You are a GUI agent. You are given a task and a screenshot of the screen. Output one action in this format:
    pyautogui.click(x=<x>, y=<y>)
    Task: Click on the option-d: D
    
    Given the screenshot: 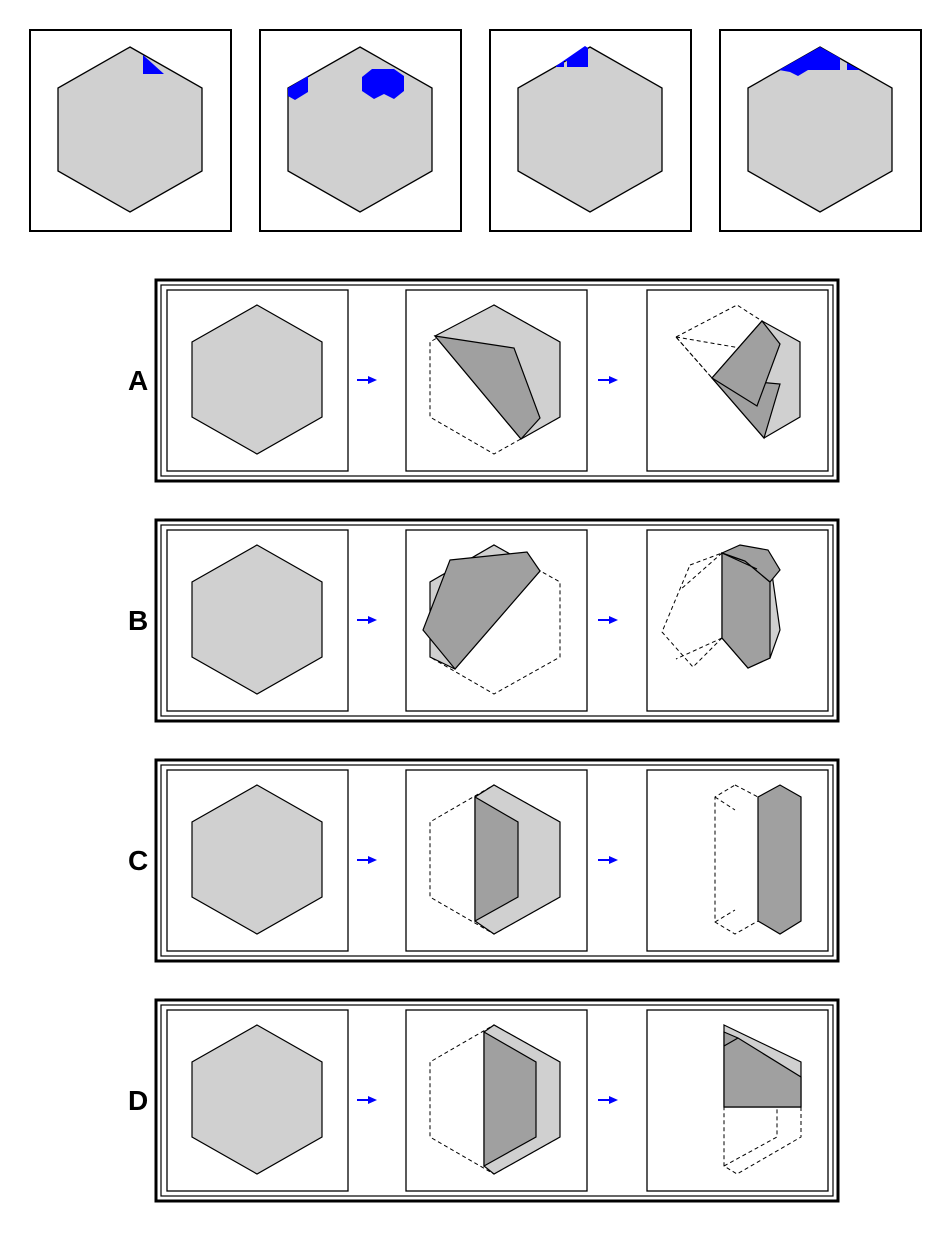 What is the action you would take?
    pyautogui.click(x=484, y=1100)
    